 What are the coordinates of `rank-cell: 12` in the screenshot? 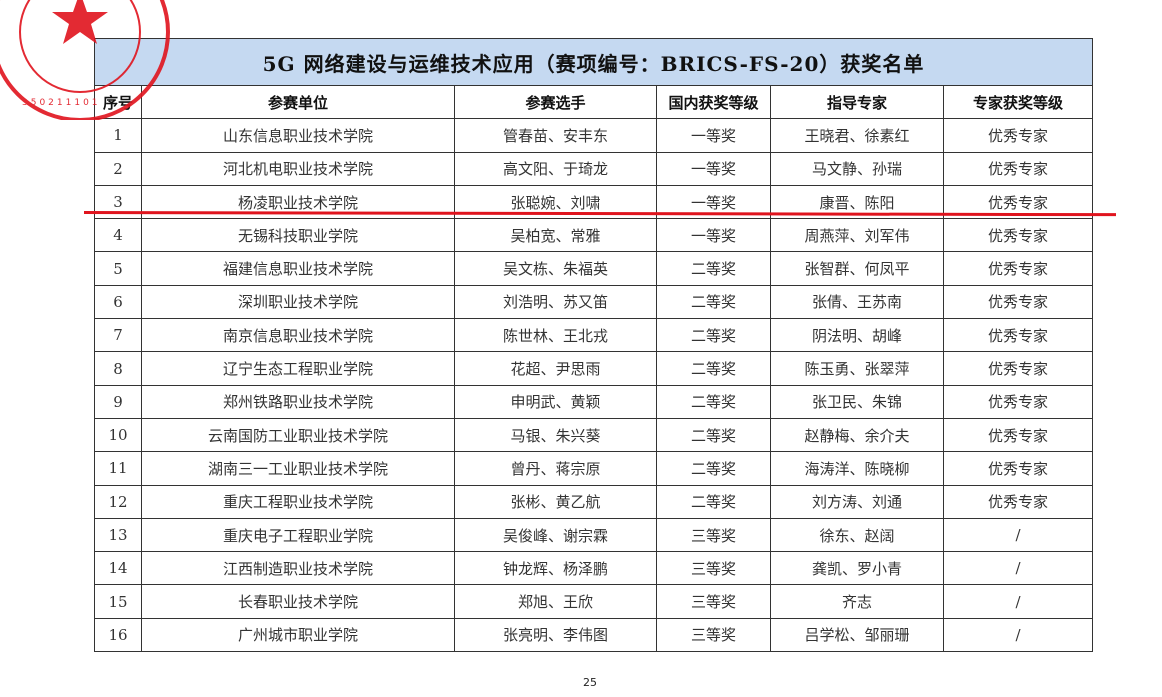 It's located at (118, 501).